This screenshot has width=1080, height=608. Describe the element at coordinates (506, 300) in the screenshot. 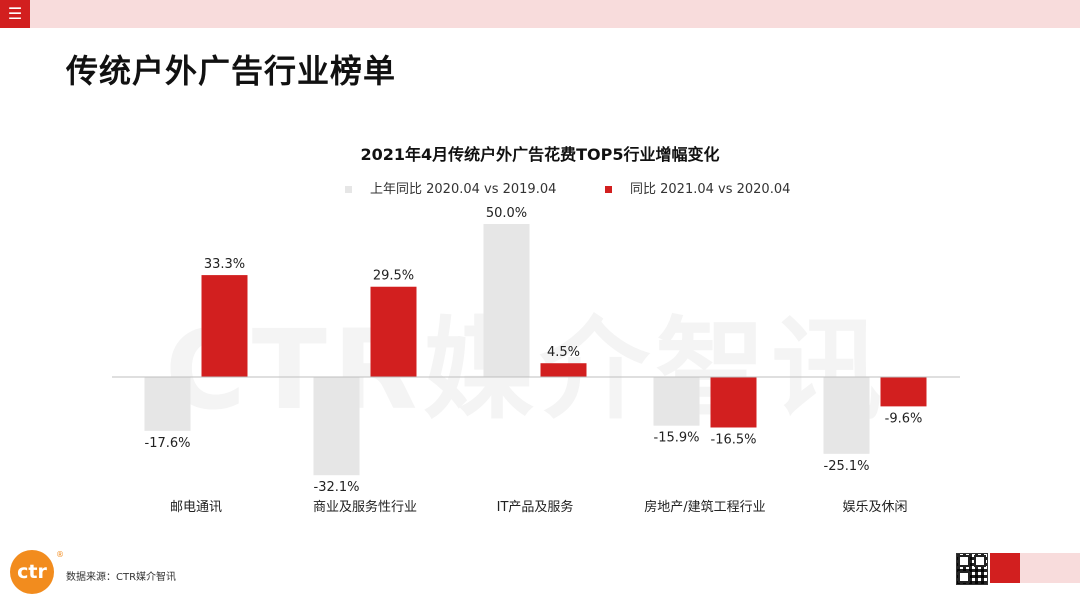

I see `bar-s1-c3` at that location.